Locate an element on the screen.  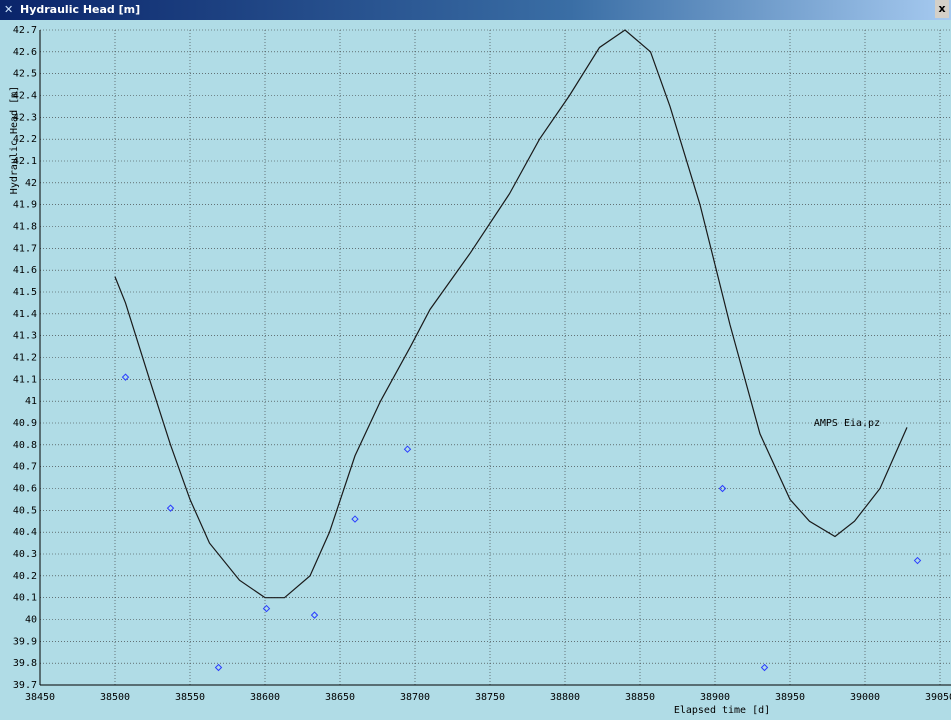
y-tick-label: 42.7 is located at coordinates (25, 30).